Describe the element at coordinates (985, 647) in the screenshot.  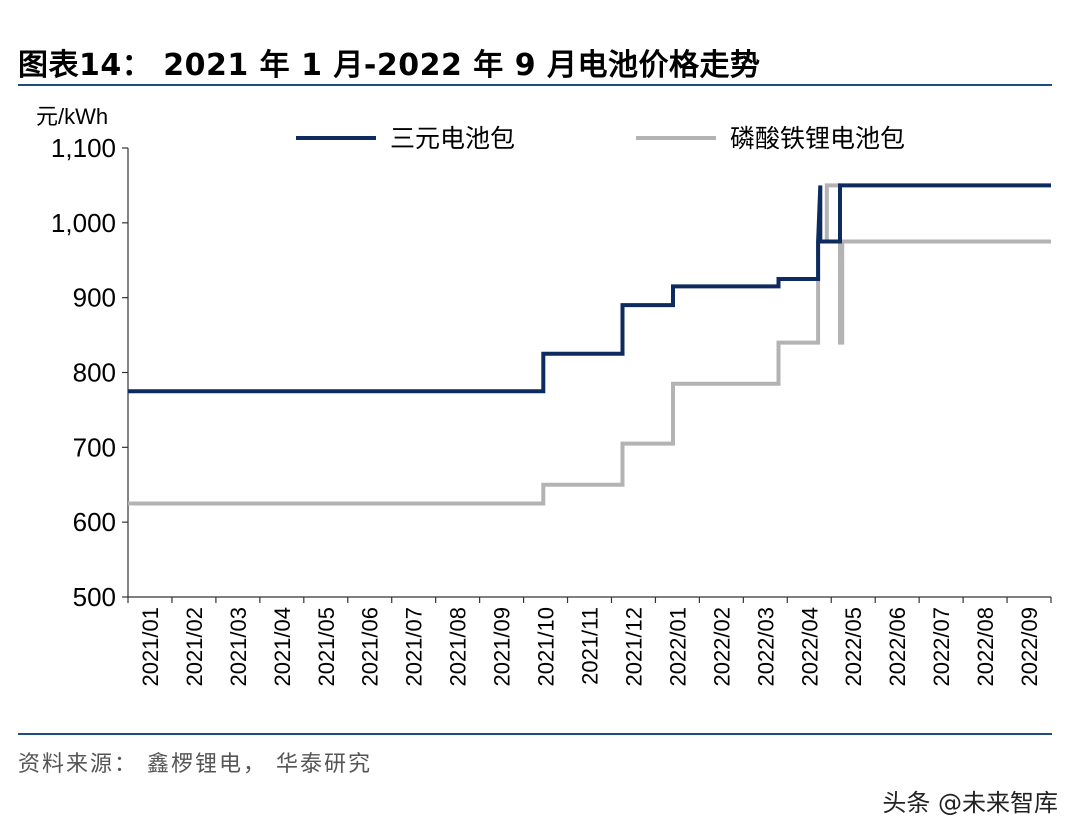
I see `x-tick-label: 2022/08` at that location.